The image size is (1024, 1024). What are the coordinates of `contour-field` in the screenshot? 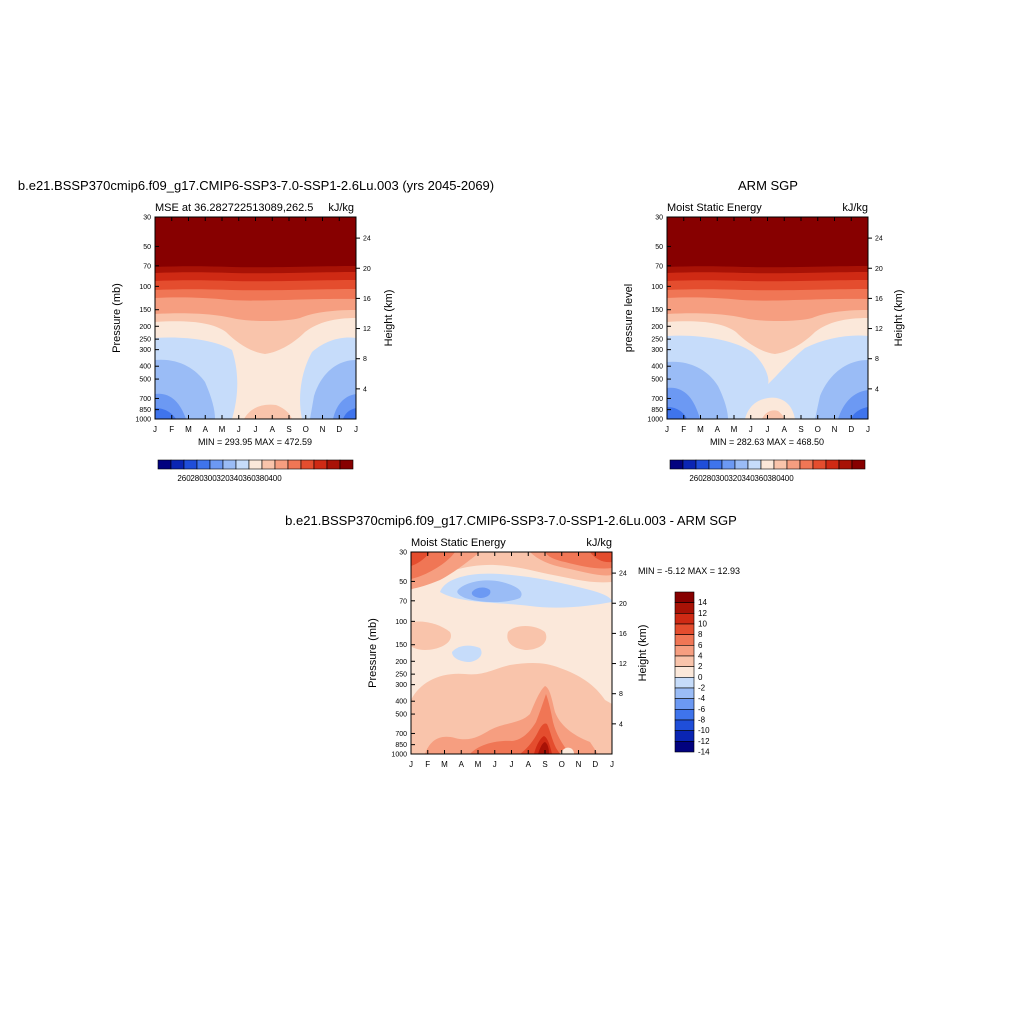 It's located at (255, 318).